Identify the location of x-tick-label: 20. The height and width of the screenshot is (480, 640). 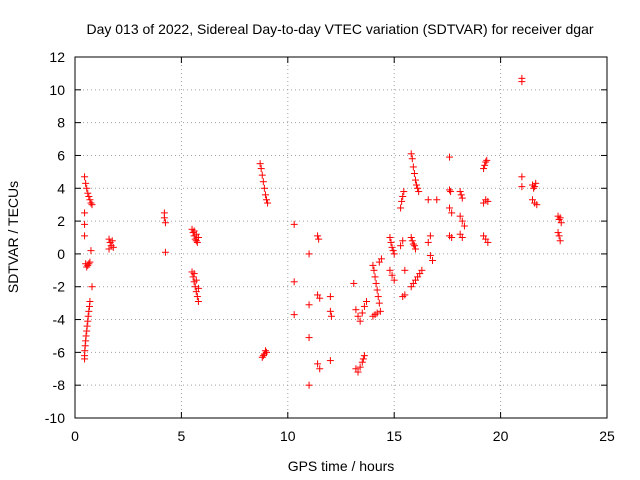
(501, 436).